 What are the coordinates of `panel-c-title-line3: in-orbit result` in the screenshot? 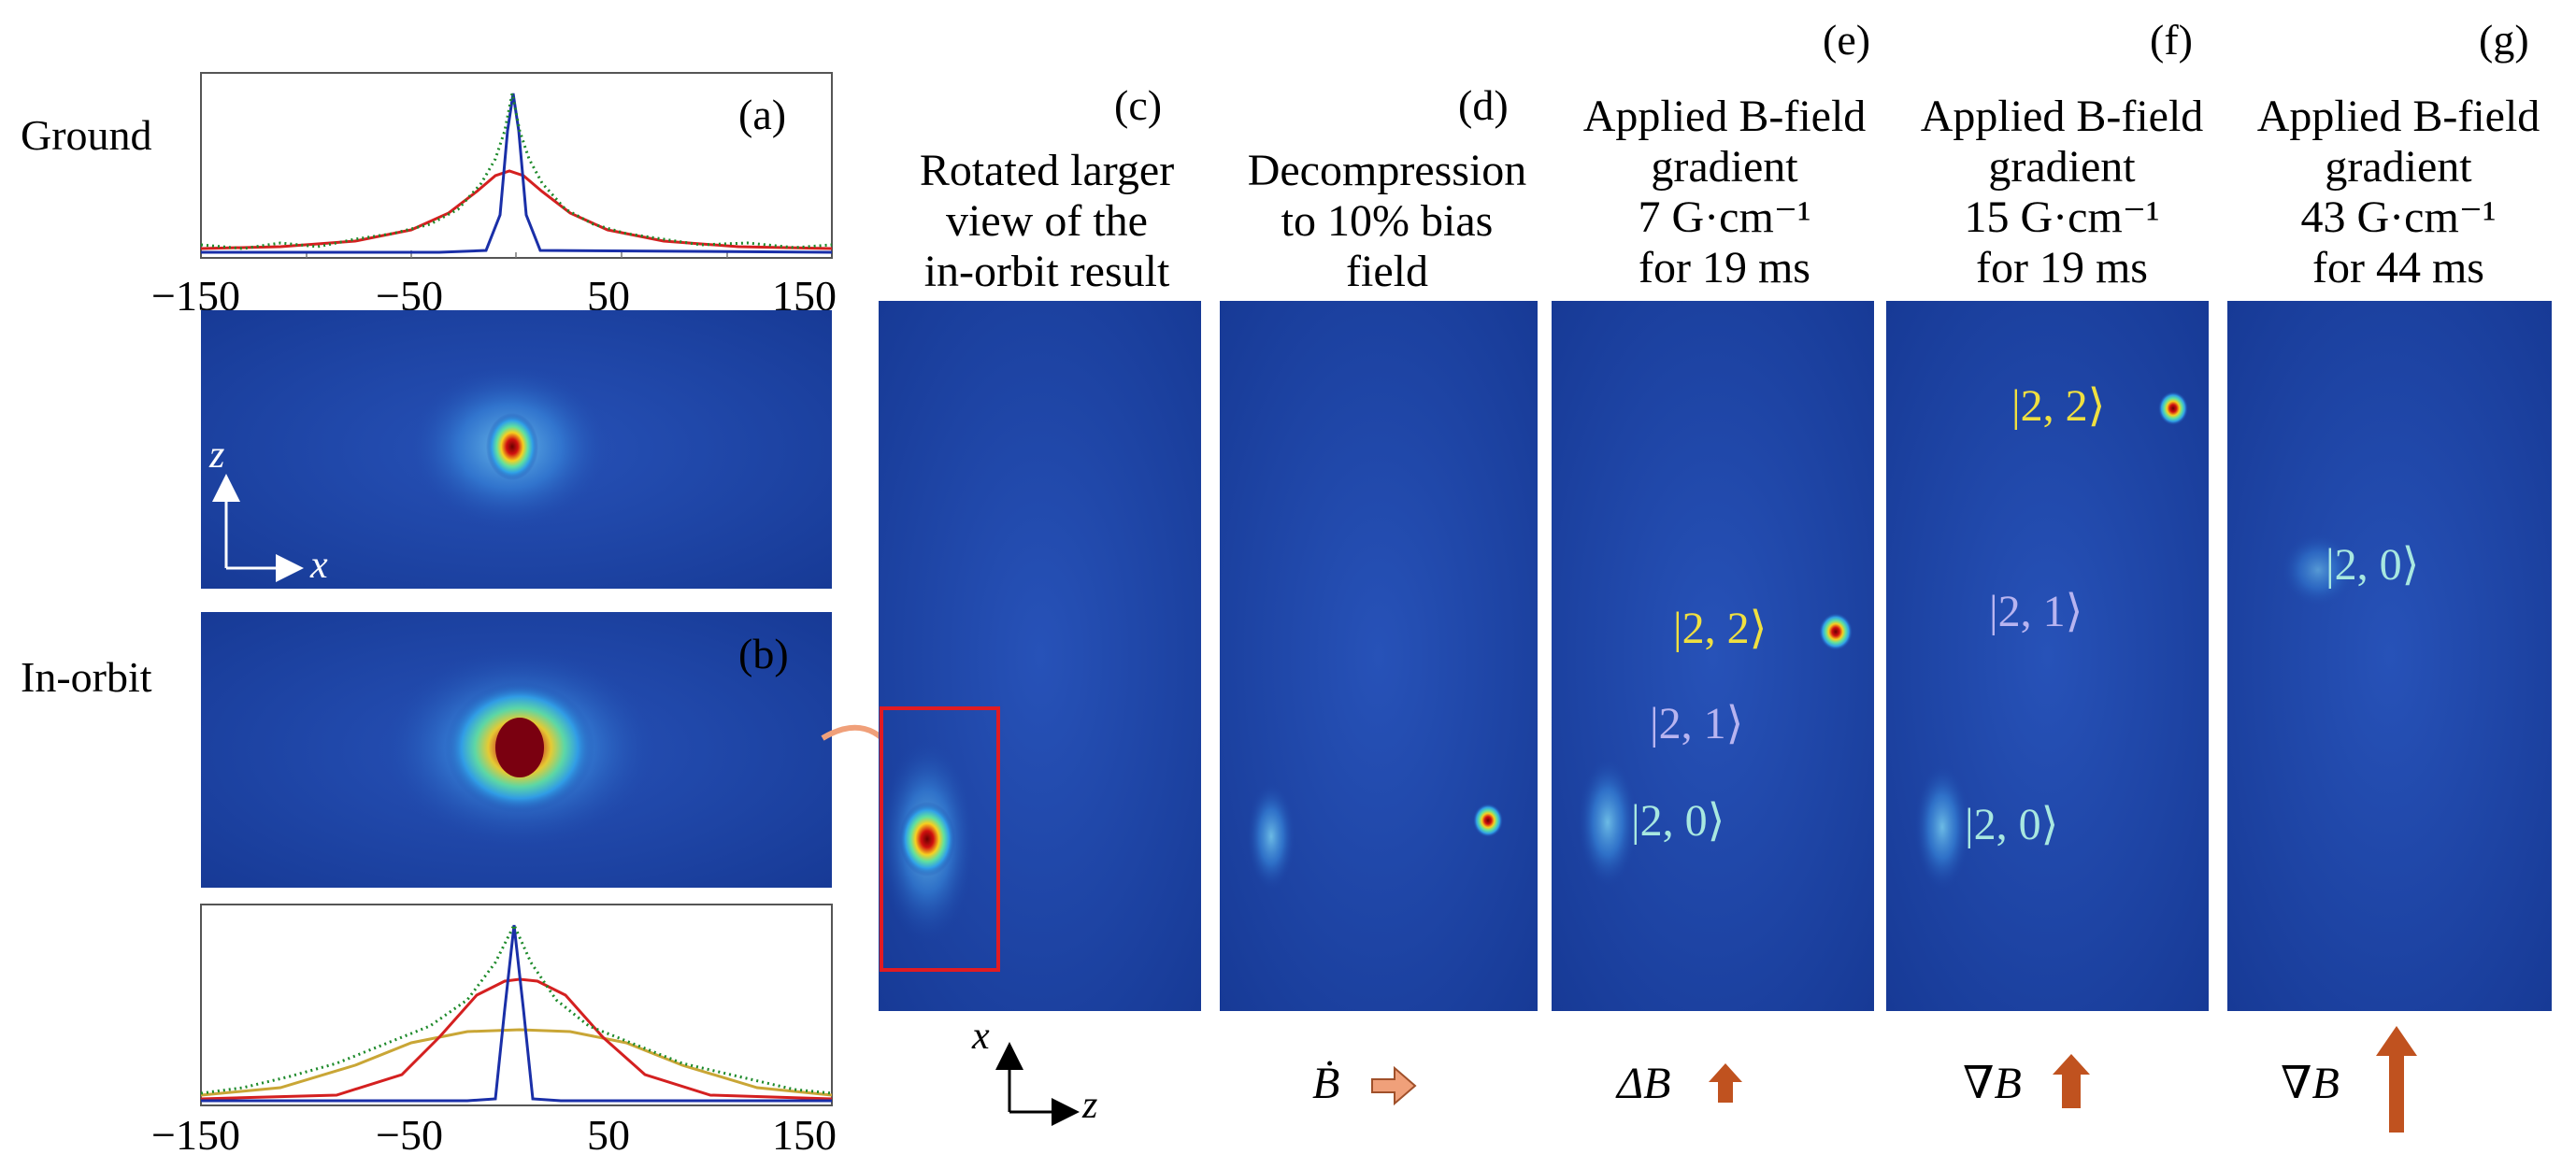 It's located at (1047, 271).